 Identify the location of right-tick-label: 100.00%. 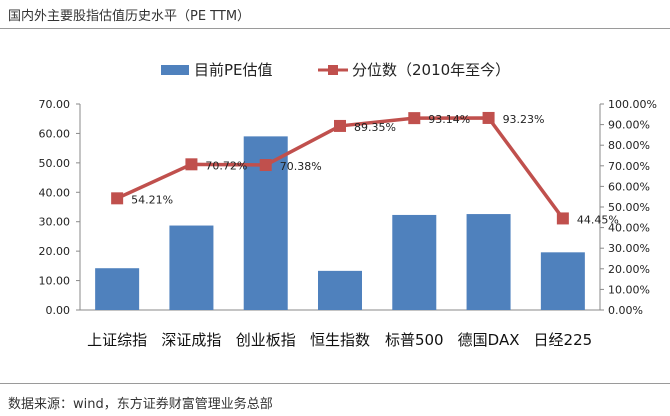
(632, 104).